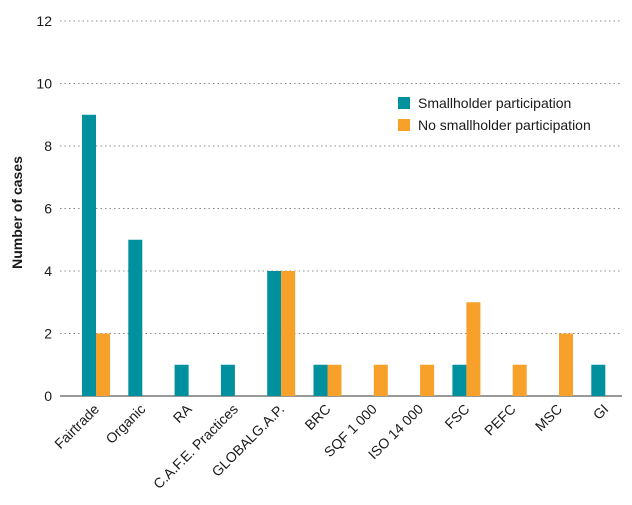 The height and width of the screenshot is (505, 632). I want to click on legend-label: No smallholder participation, so click(504, 125).